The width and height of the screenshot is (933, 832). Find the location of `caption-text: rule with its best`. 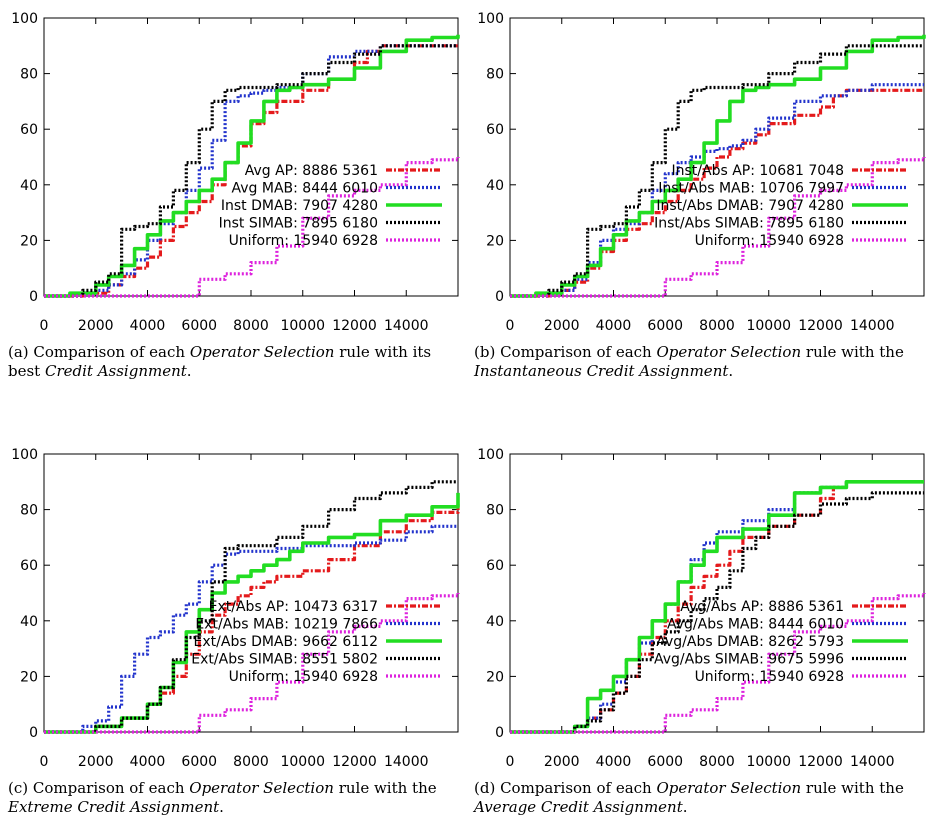

caption-text: rule with its best is located at coordinates (220, 361).